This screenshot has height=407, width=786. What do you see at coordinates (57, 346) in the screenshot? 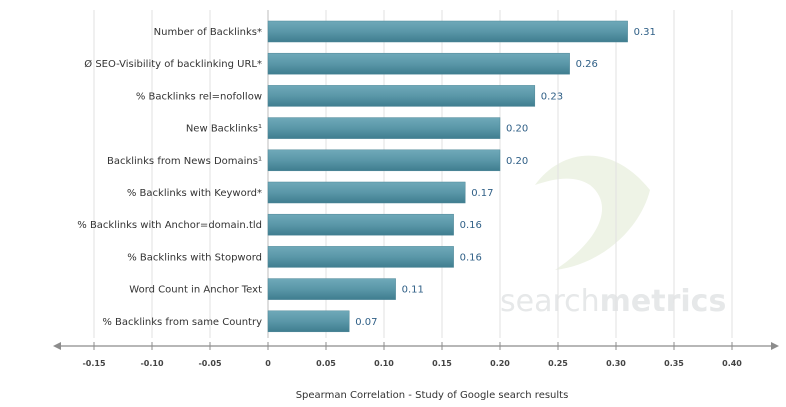
I see `arrow-left-icon` at bounding box center [57, 346].